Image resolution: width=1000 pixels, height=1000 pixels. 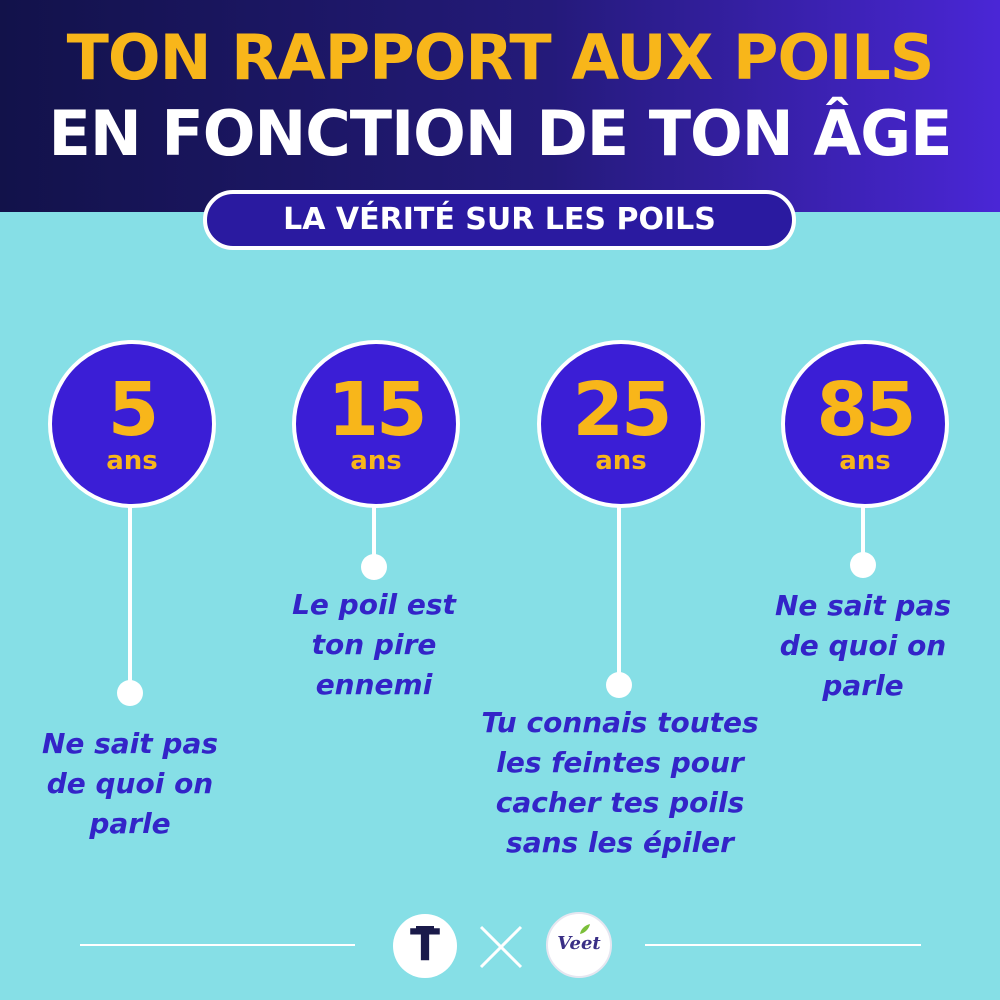 I want to click on age-circle-85: 85 ans, so click(x=865, y=424).